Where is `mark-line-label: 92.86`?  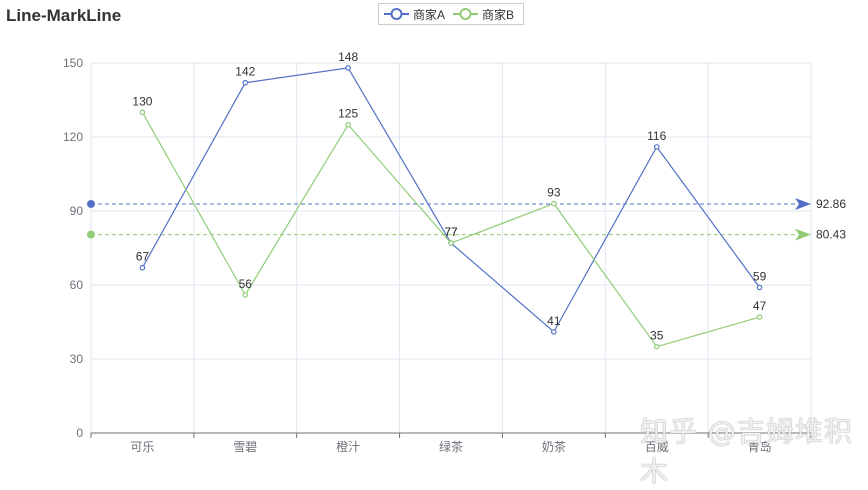 mark-line-label: 92.86 is located at coordinates (831, 204).